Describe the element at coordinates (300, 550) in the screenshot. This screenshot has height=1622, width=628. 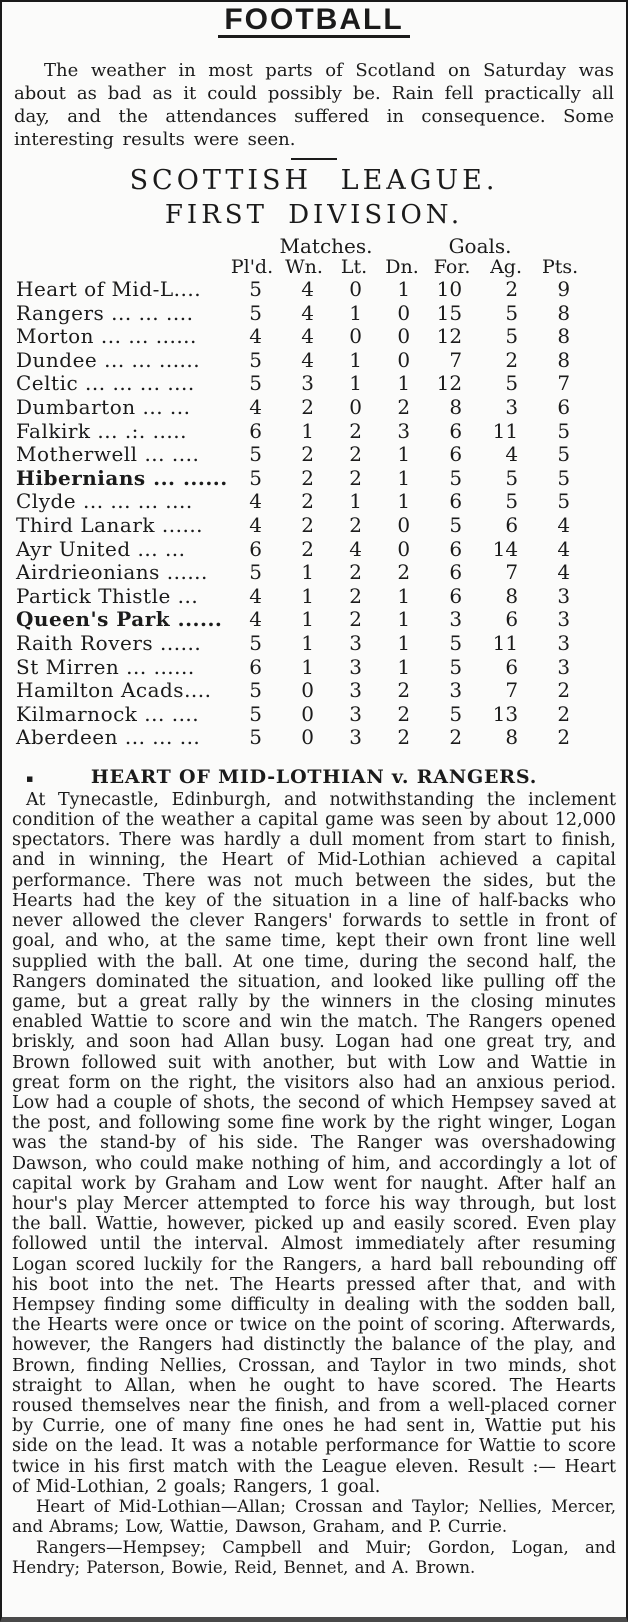
I see `table-row: Ayr United ... ... 6 2 4 0 6 14 4` at that location.